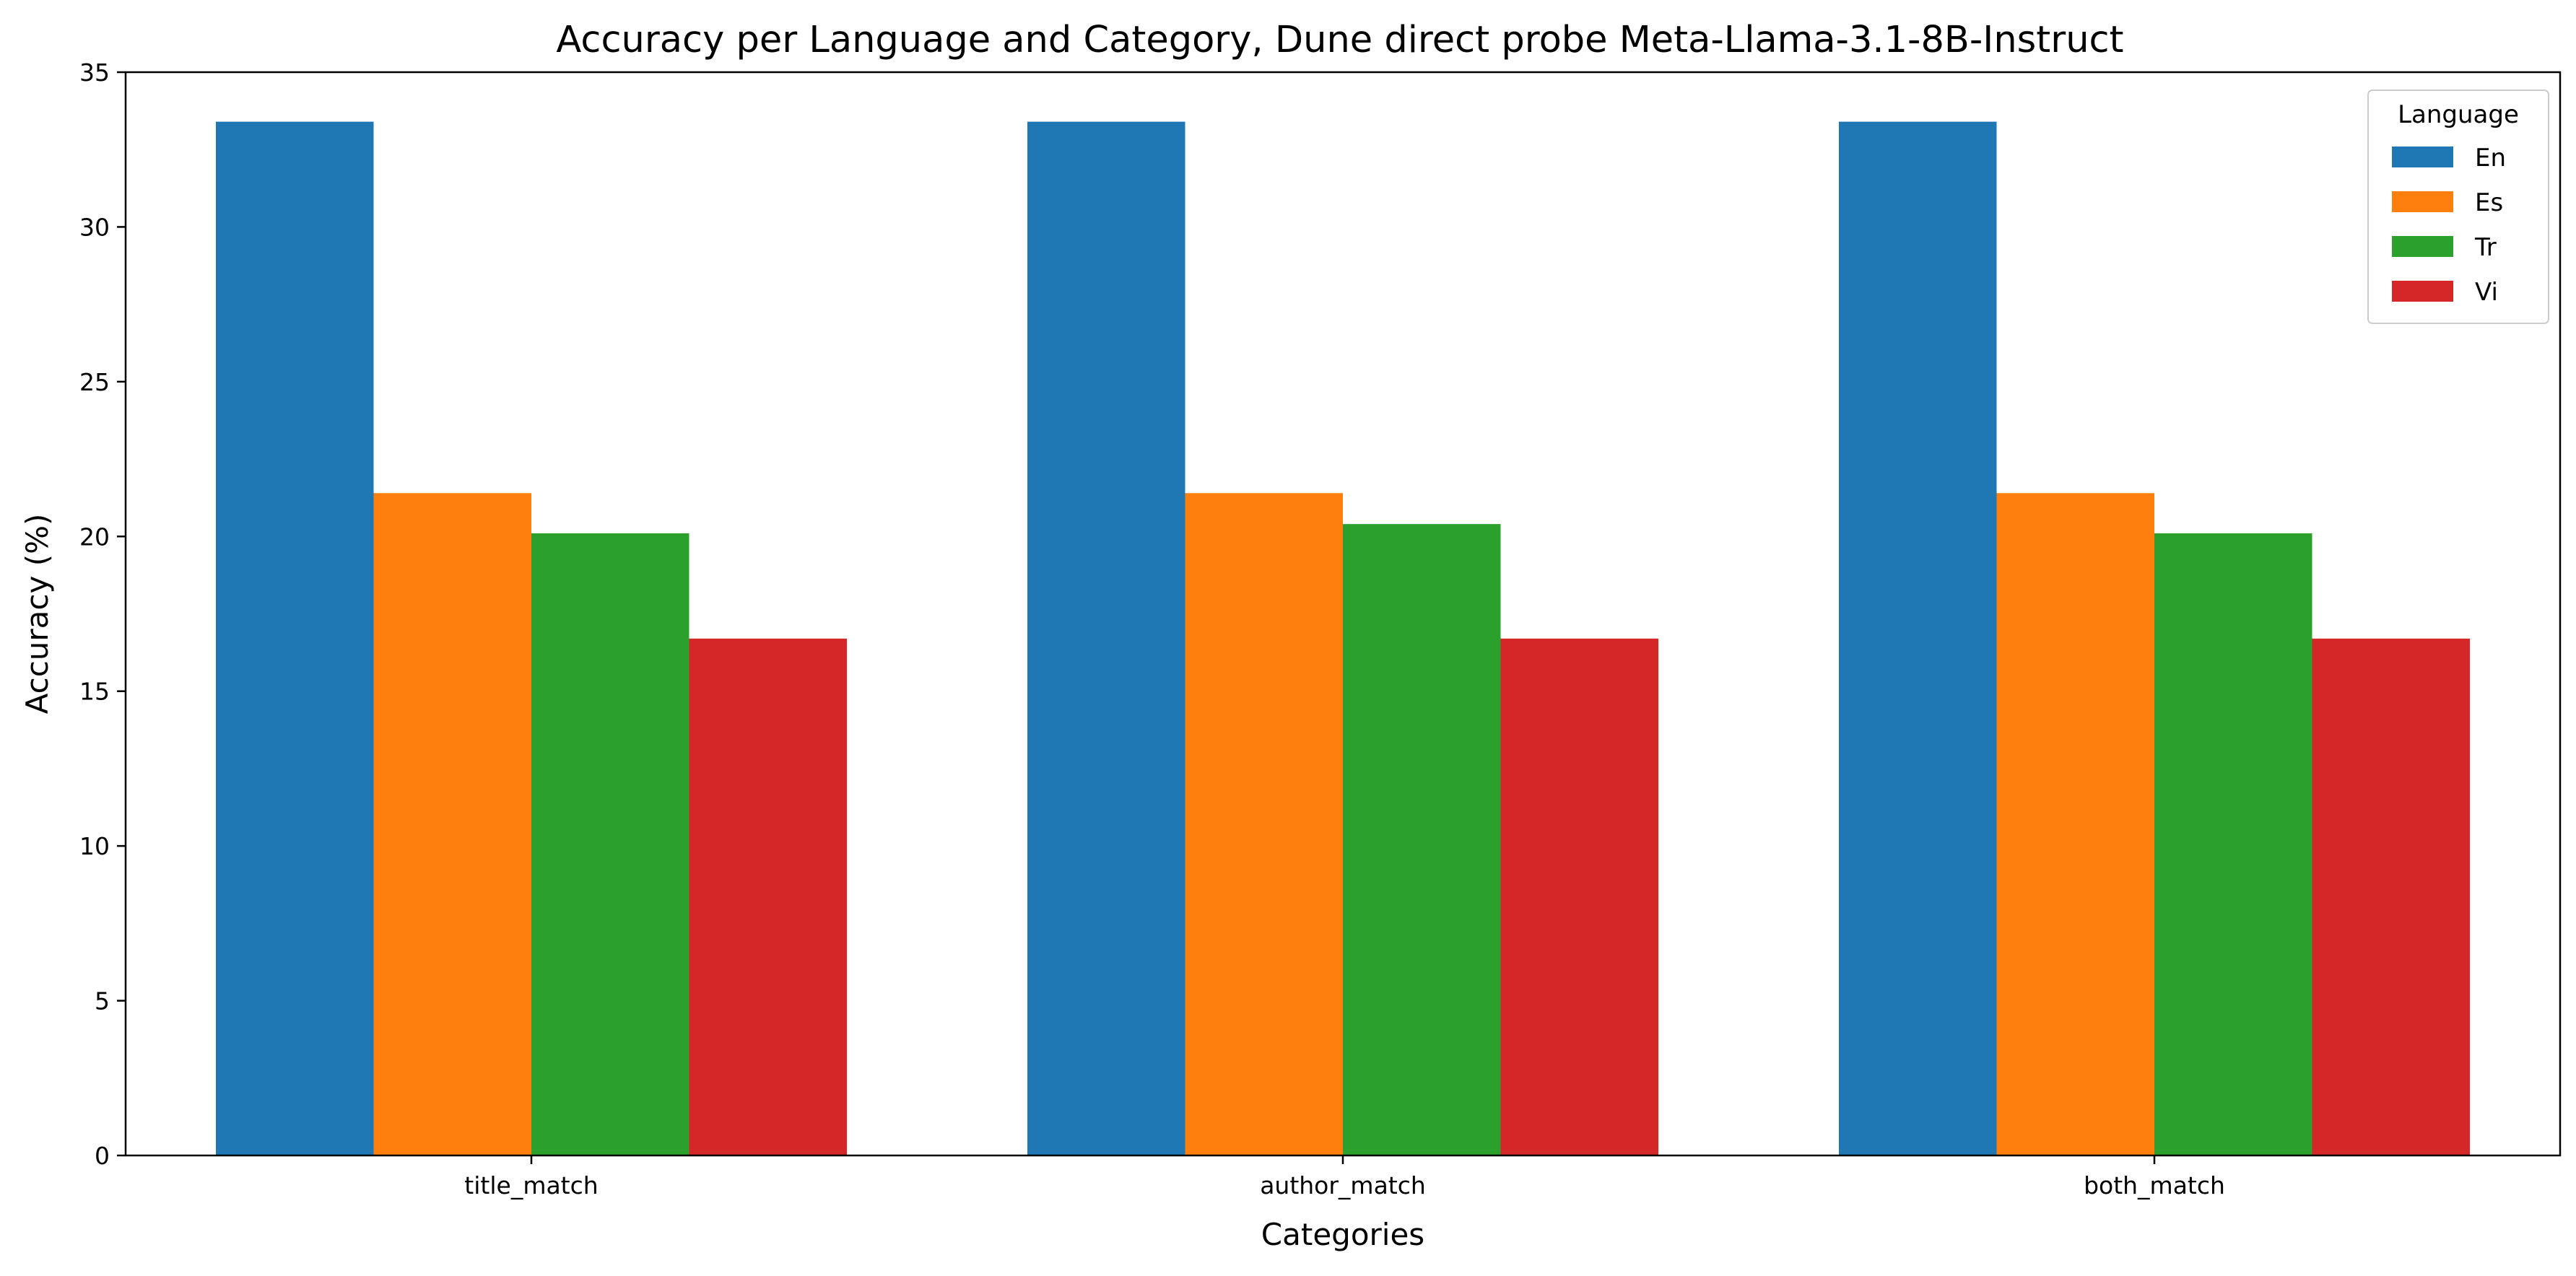 Image resolution: width=2576 pixels, height=1276 pixels. I want to click on y-axis: 0 5 10 15 20 25 30 35, so click(102, 614).